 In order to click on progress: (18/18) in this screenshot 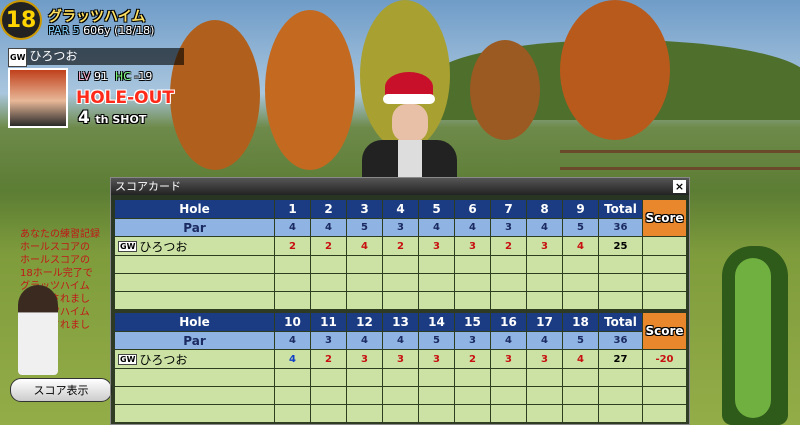, I will do `click(134, 30)`.